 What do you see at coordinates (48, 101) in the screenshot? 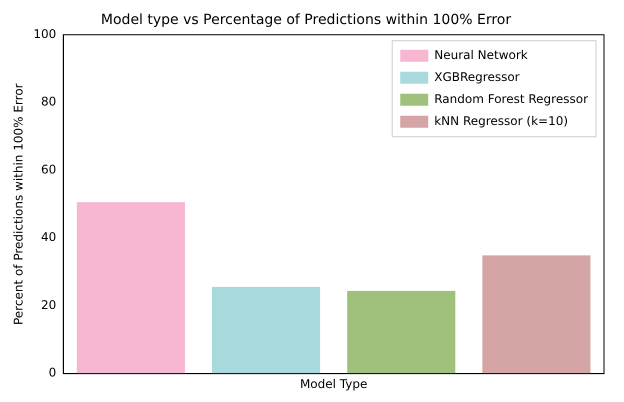
I see `y-tick-label: 80` at bounding box center [48, 101].